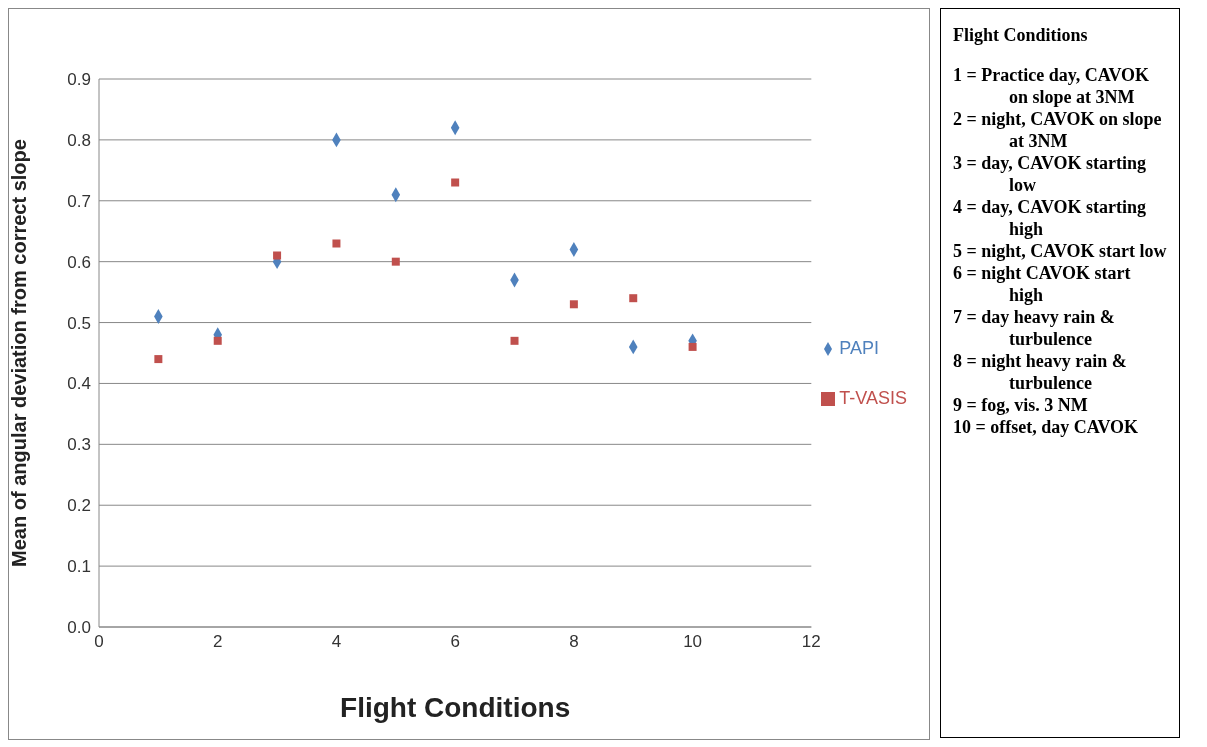 The width and height of the screenshot is (1207, 747). Describe the element at coordinates (1050, 218) in the screenshot. I see `text: 4 = day, CAVOK starting high` at that location.